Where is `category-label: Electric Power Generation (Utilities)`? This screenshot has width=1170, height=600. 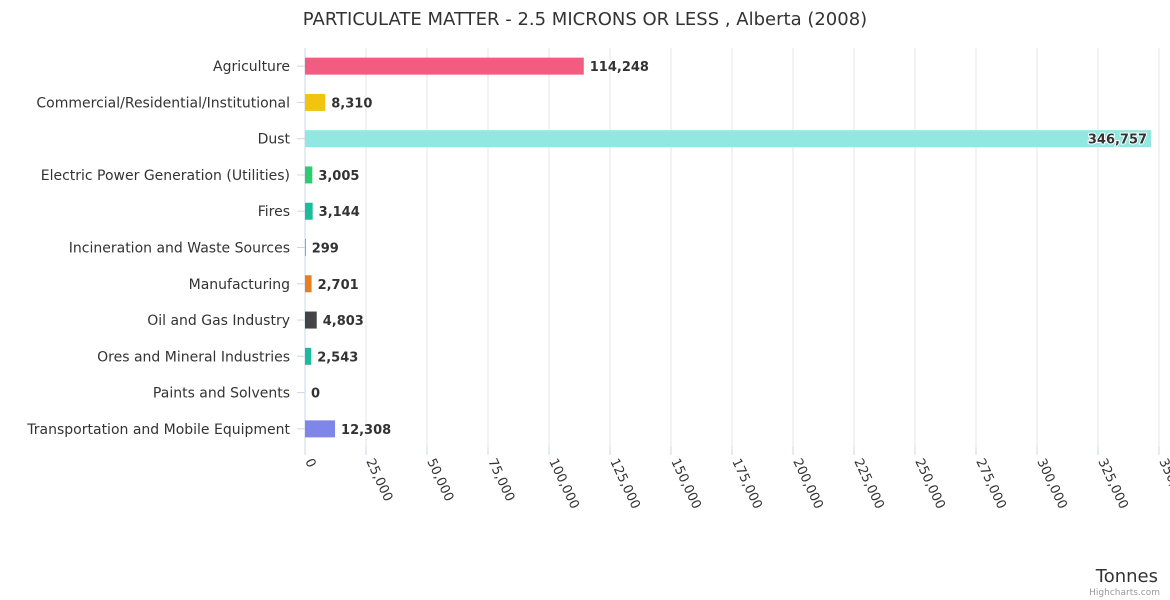 category-label: Electric Power Generation (Utilities) is located at coordinates (165, 176).